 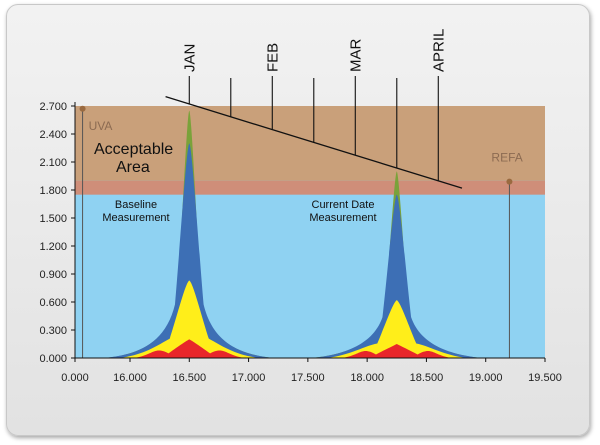 What do you see at coordinates (343, 205) in the screenshot?
I see `current-date-label-line1: Current Date` at bounding box center [343, 205].